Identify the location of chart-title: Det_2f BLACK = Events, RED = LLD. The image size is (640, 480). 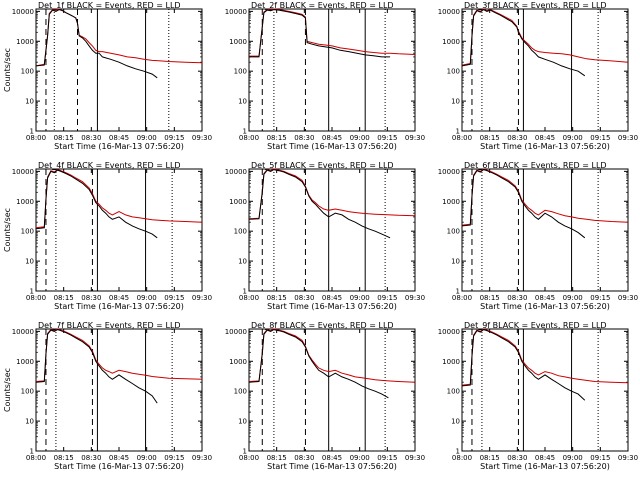
(322, 5).